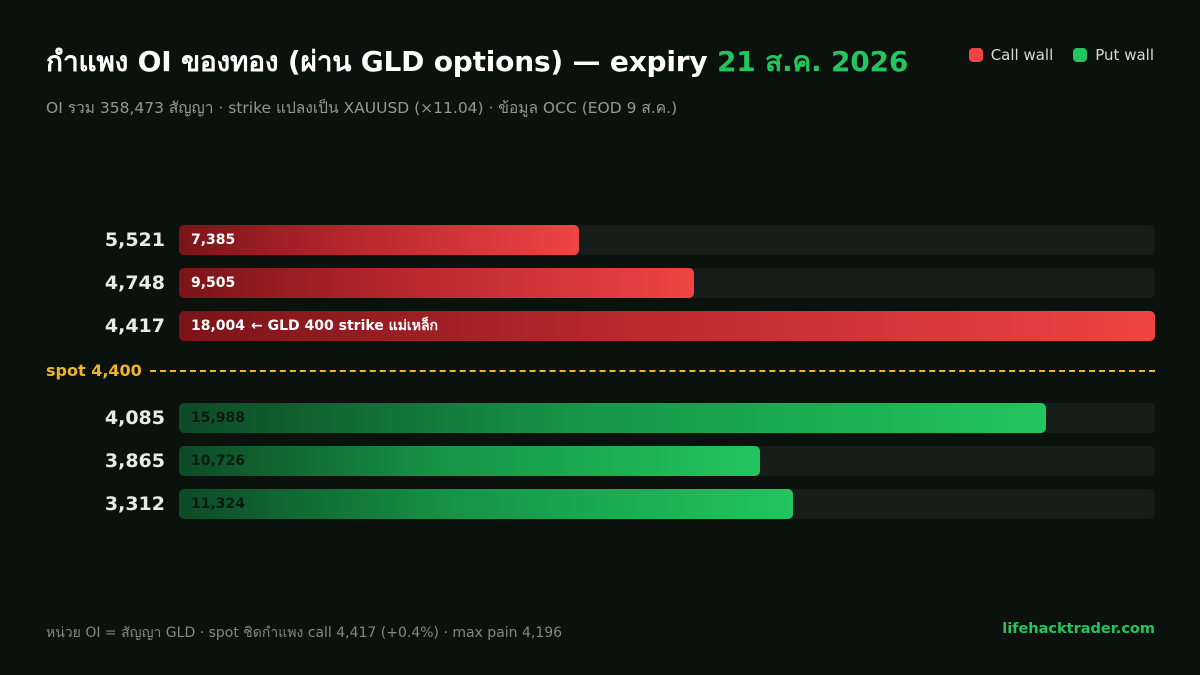 This screenshot has width=1200, height=675. What do you see at coordinates (134, 283) in the screenshot?
I see `strike-tick-label: 4,748` at bounding box center [134, 283].